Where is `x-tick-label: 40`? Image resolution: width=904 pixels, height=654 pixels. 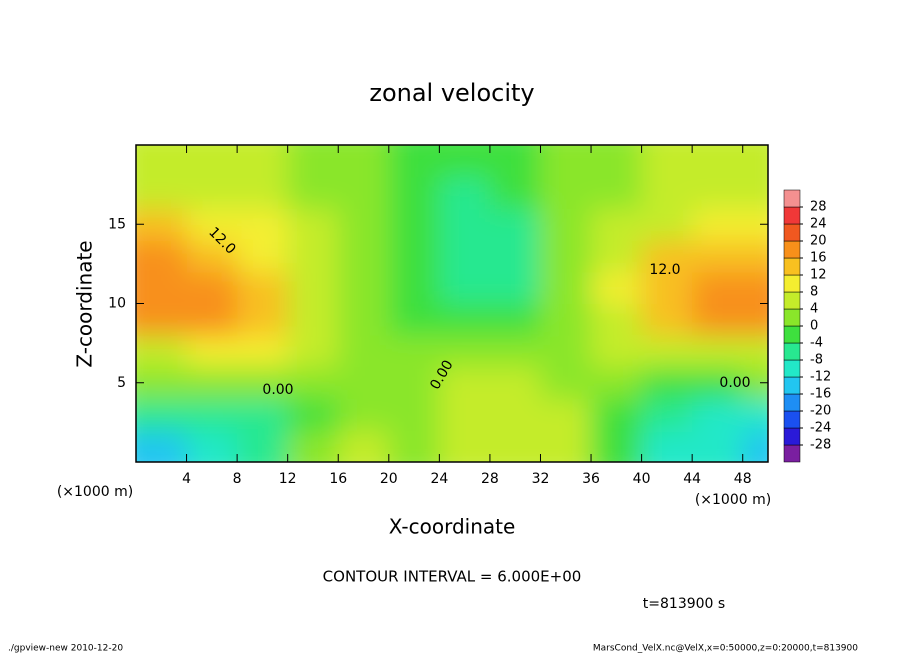
x-tick-label: 40 is located at coordinates (642, 479).